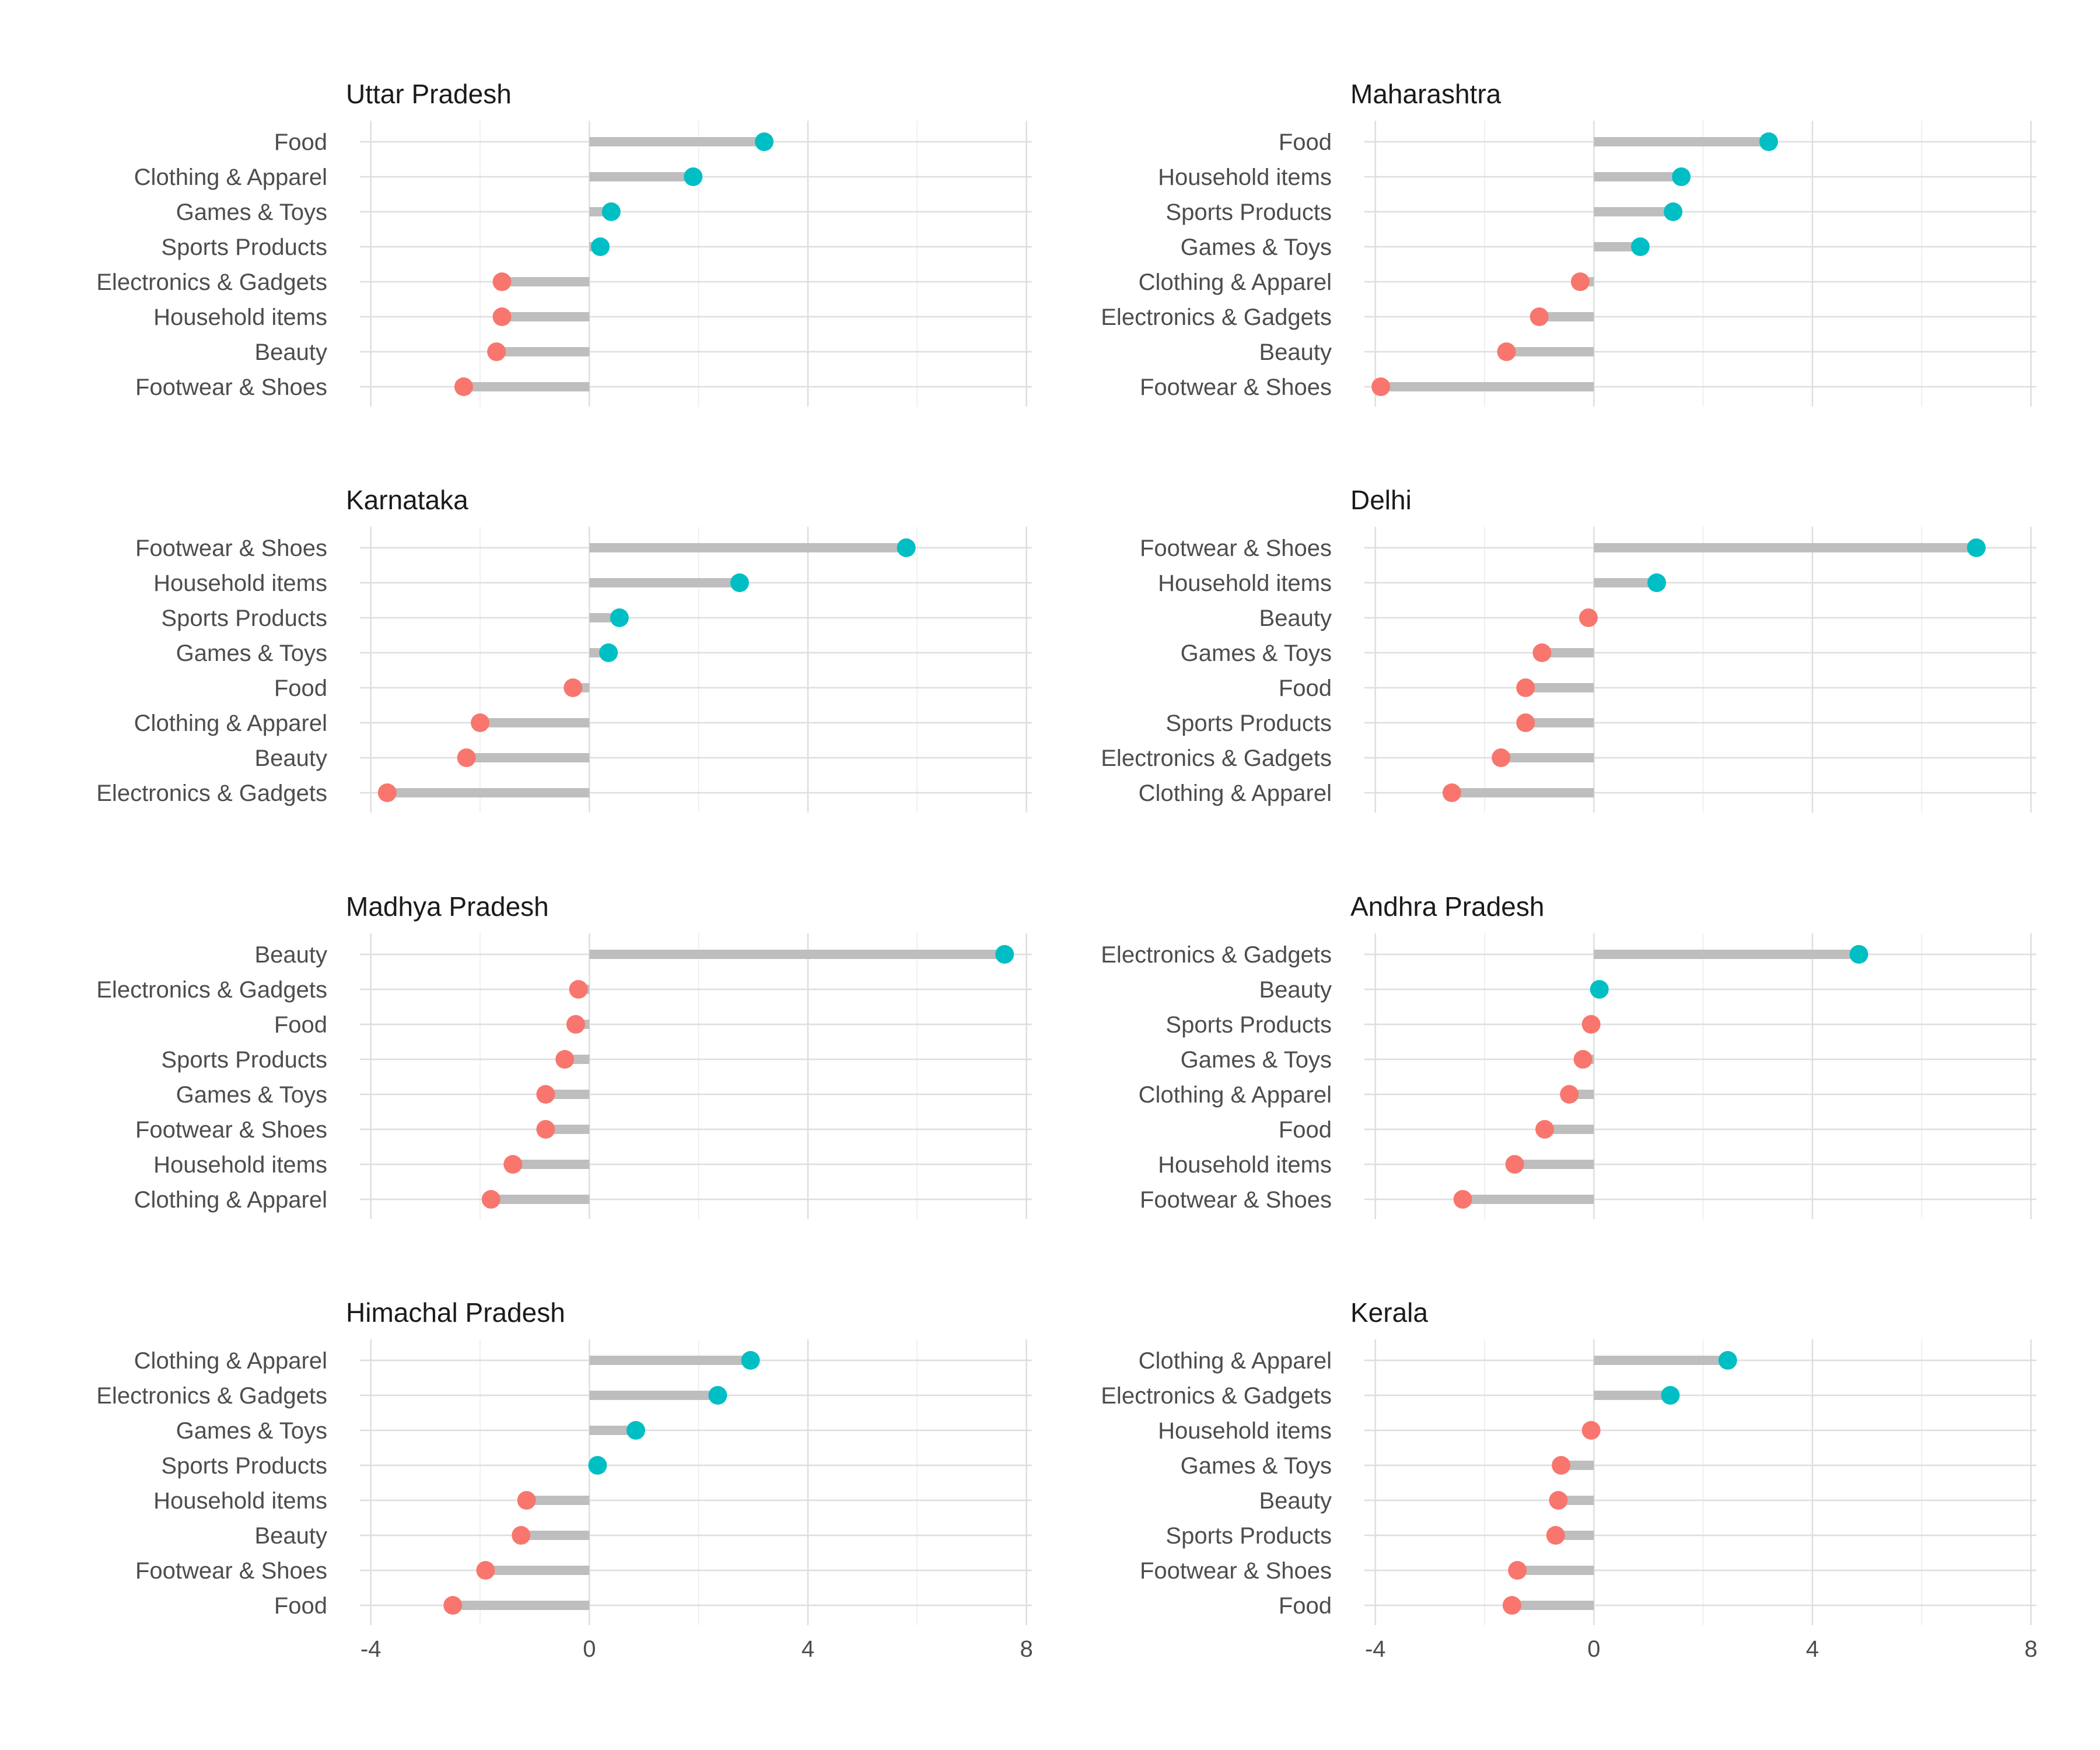  What do you see at coordinates (447, 907) in the screenshot?
I see `panel-title: Madhya Pradesh` at bounding box center [447, 907].